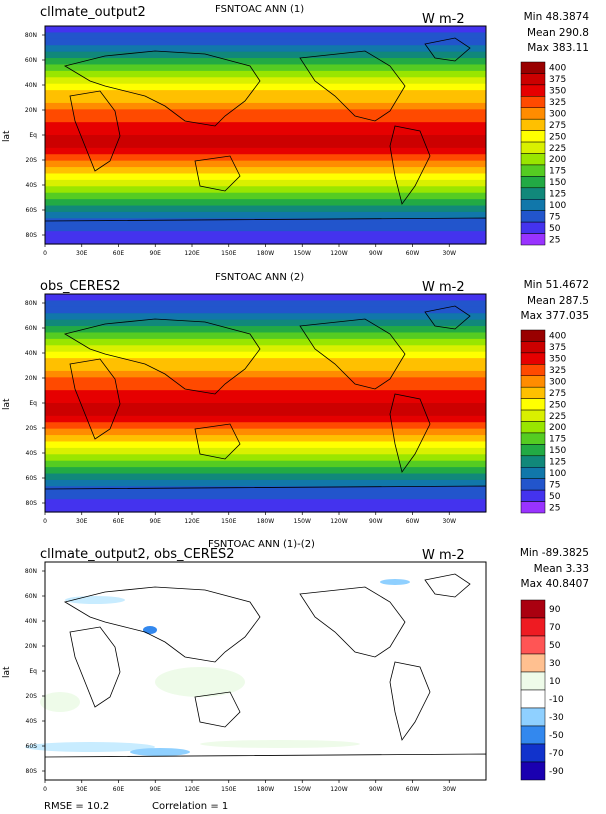  Describe the element at coordinates (45, 789) in the screenshot. I see `lon-tick-label: 0` at that location.